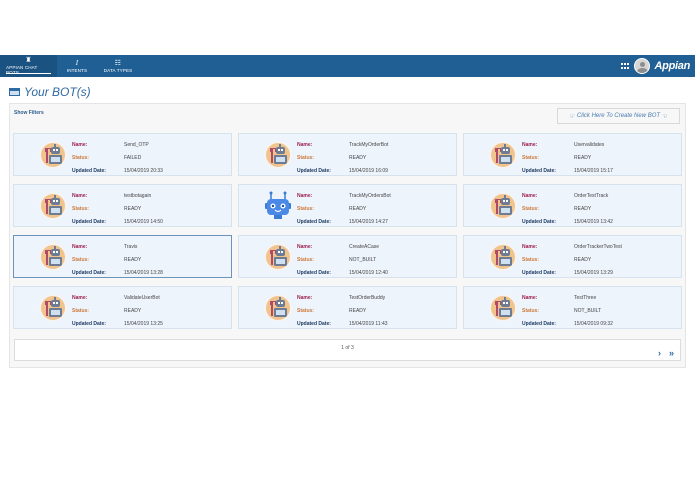 The image size is (695, 494). I want to click on date-row: Updated Date: 15/04/2019 13:29, so click(599, 272).